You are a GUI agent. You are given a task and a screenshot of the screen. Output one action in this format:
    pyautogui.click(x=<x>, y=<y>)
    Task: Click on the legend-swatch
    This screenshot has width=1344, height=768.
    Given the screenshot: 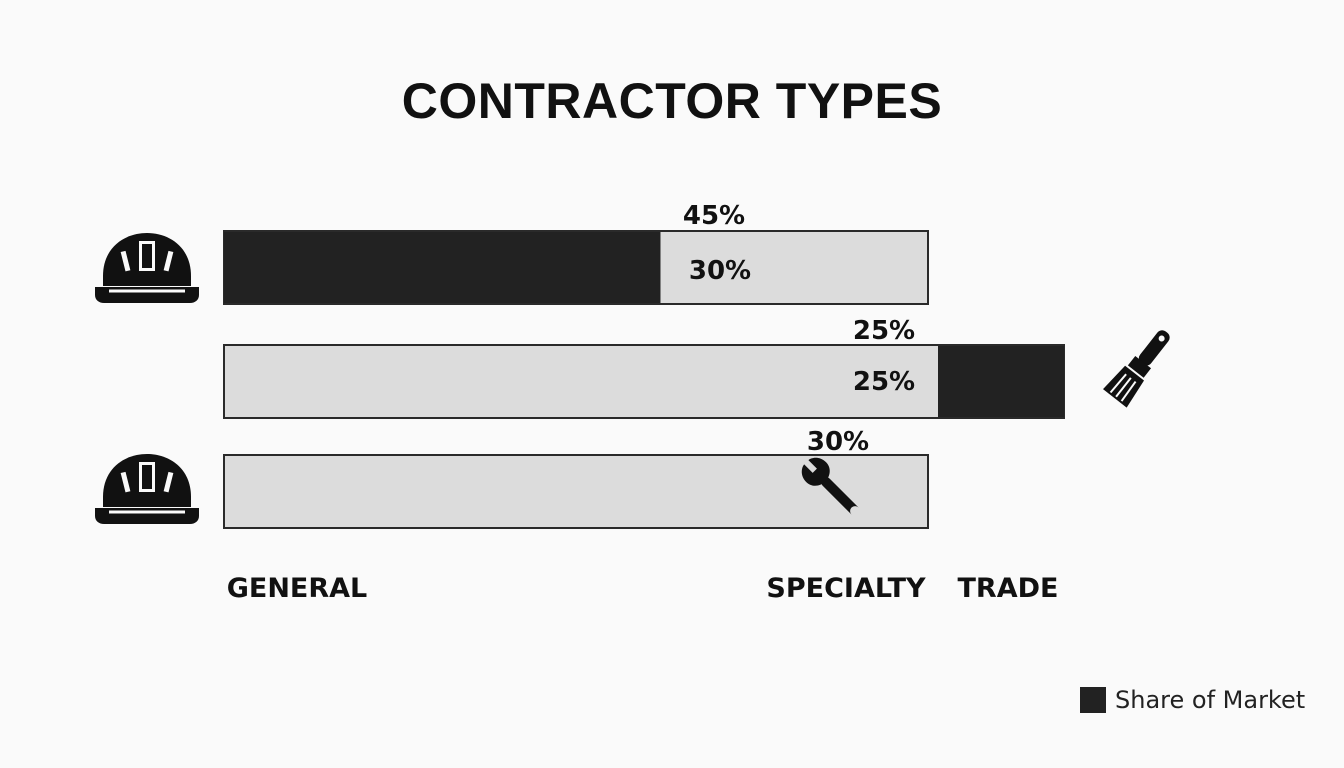 What is the action you would take?
    pyautogui.click(x=1093, y=700)
    